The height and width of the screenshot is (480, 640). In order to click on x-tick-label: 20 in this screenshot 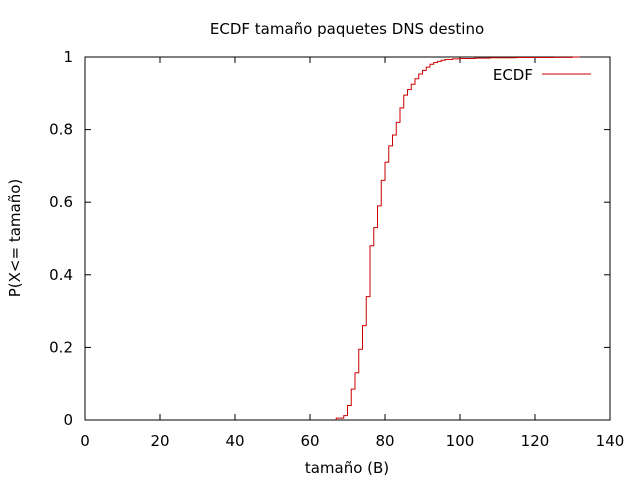, I will do `click(159, 441)`.